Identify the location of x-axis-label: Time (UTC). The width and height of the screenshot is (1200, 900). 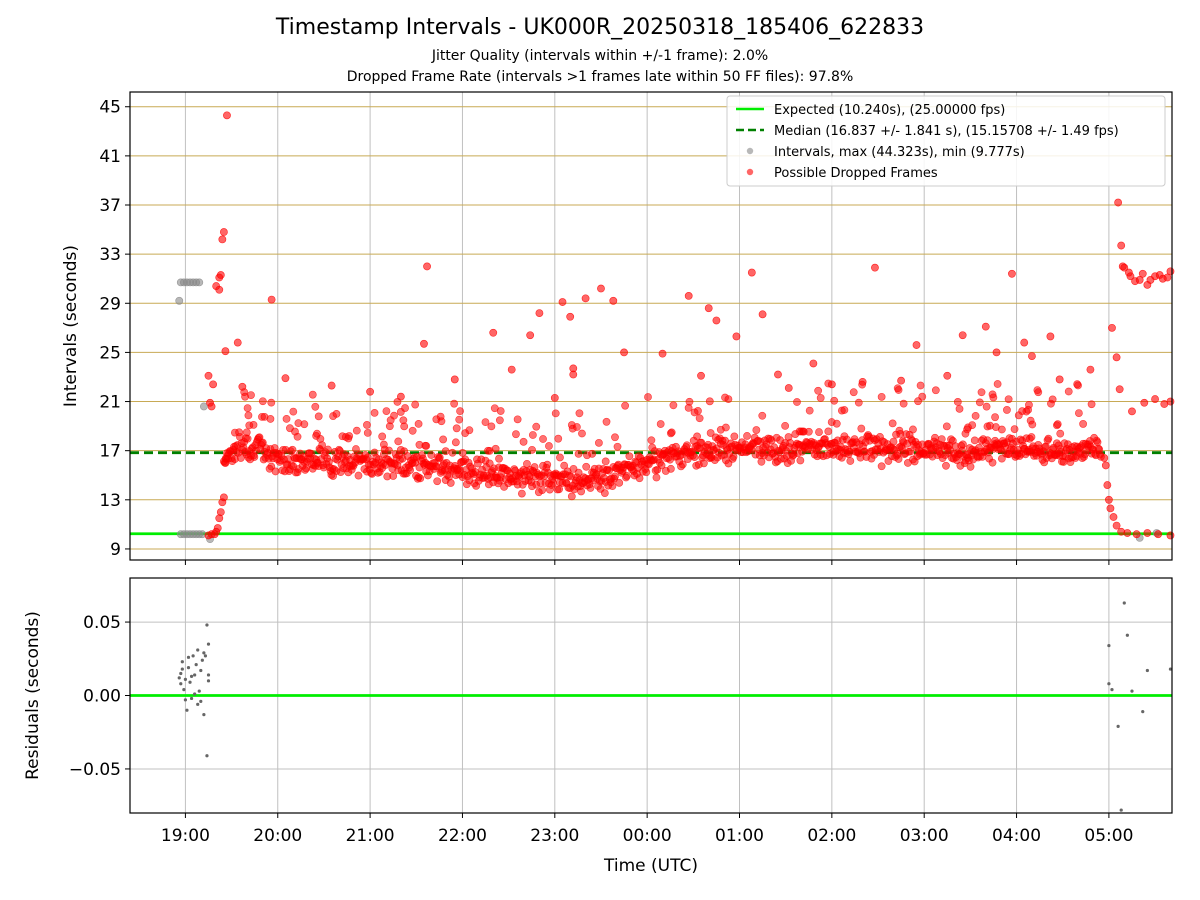
(650, 866).